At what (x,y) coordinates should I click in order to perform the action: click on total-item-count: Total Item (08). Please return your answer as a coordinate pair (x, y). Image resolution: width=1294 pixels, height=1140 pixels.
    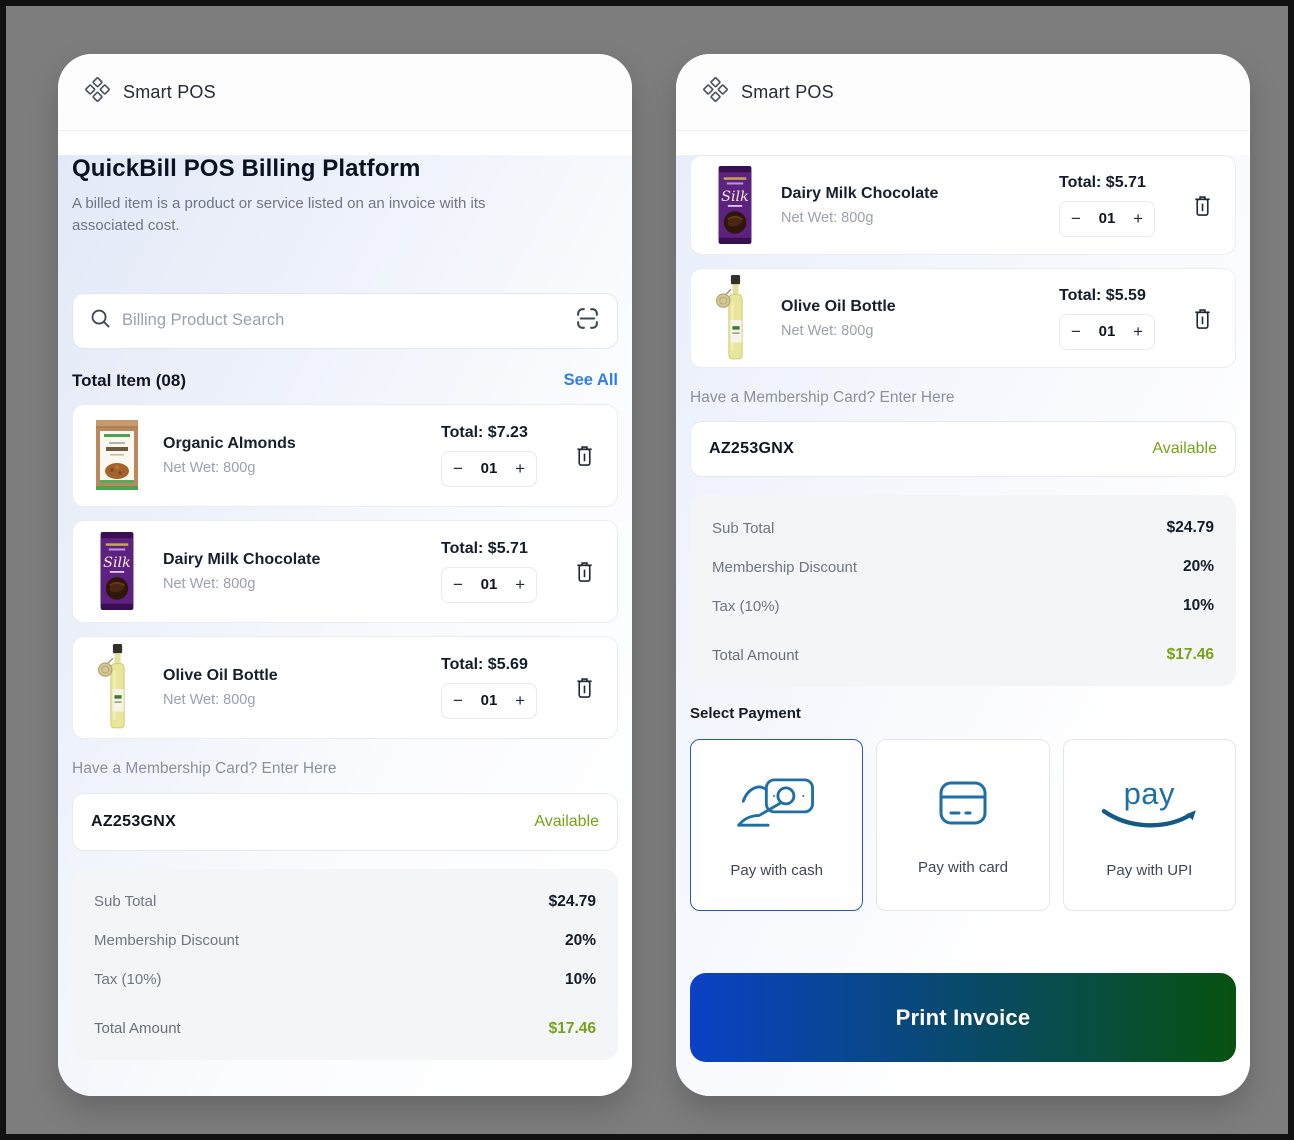
    Looking at the image, I should click on (129, 380).